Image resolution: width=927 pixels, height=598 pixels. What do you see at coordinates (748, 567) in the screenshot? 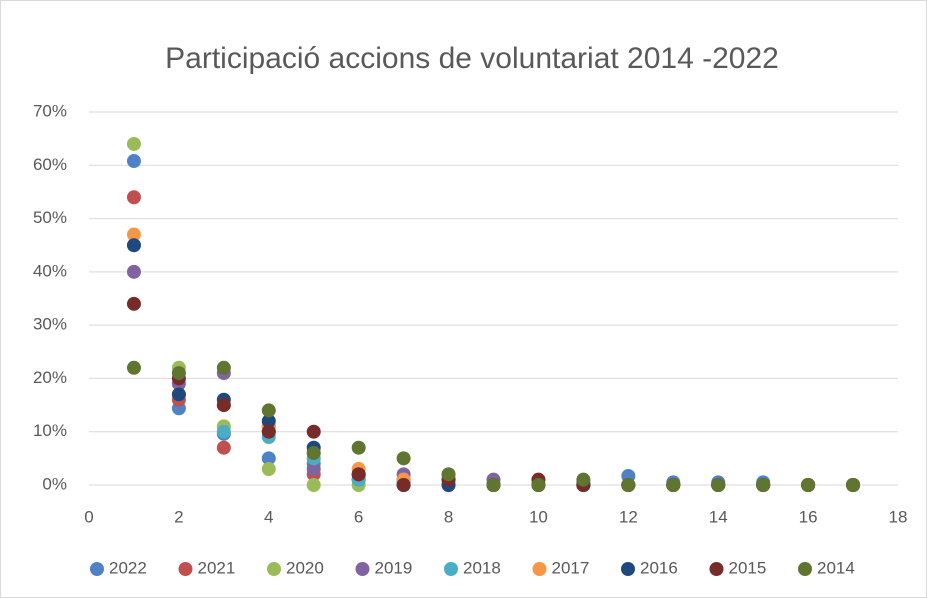
I see `legend-label: 2015` at bounding box center [748, 567].